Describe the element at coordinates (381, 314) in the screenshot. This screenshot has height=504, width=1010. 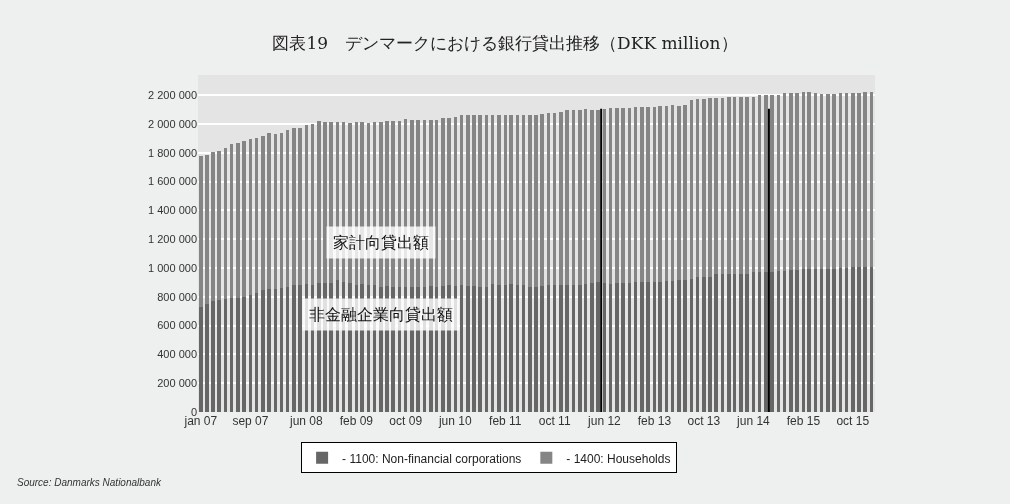
I see `annotation: 非金融企業向貸出額` at that location.